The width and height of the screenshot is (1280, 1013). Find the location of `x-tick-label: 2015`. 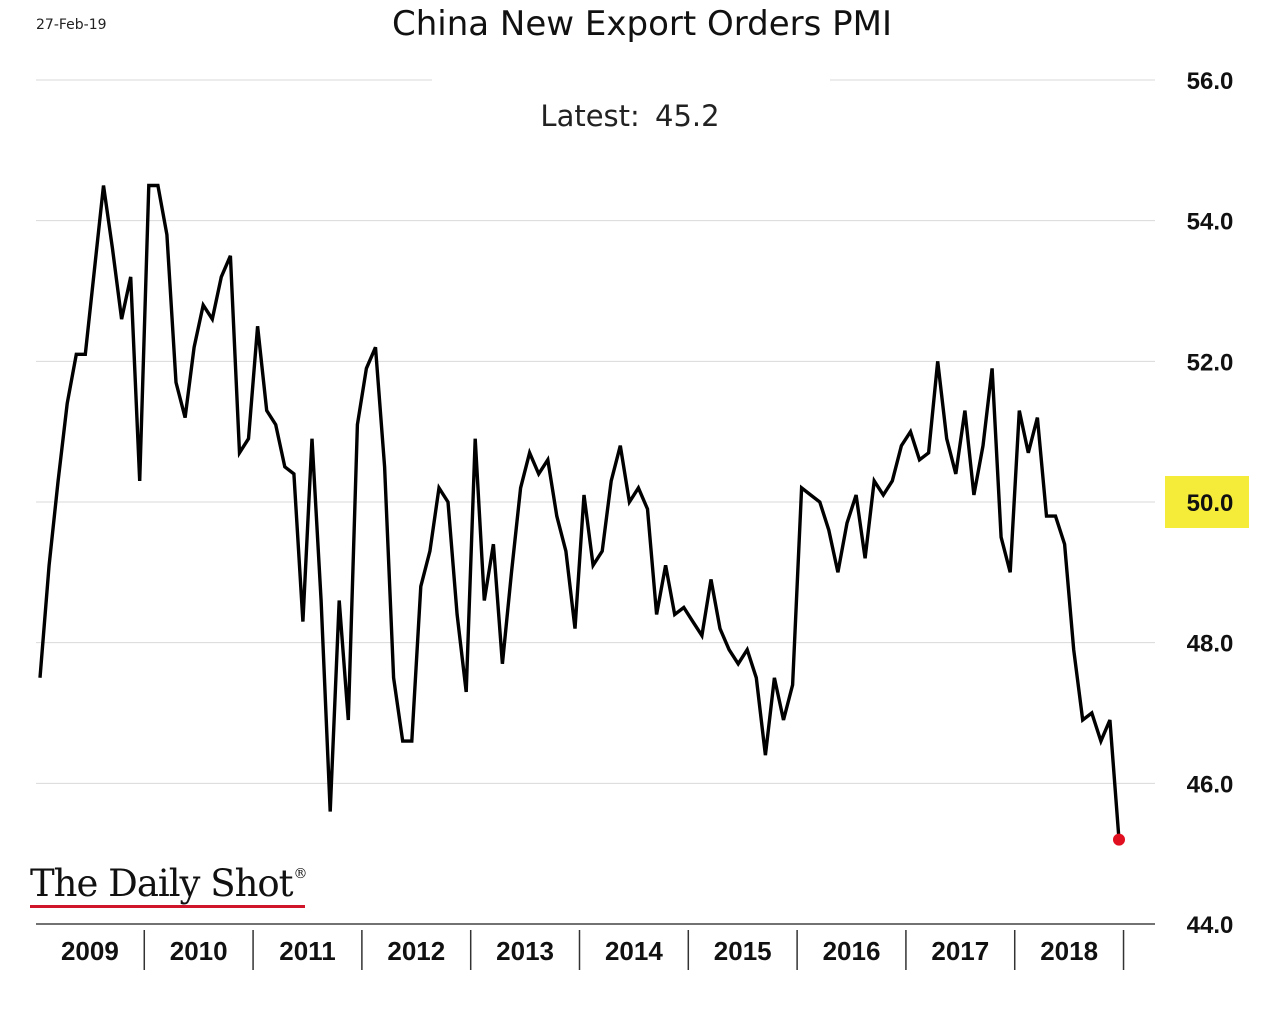

x-tick-label: 2015 is located at coordinates (743, 951).